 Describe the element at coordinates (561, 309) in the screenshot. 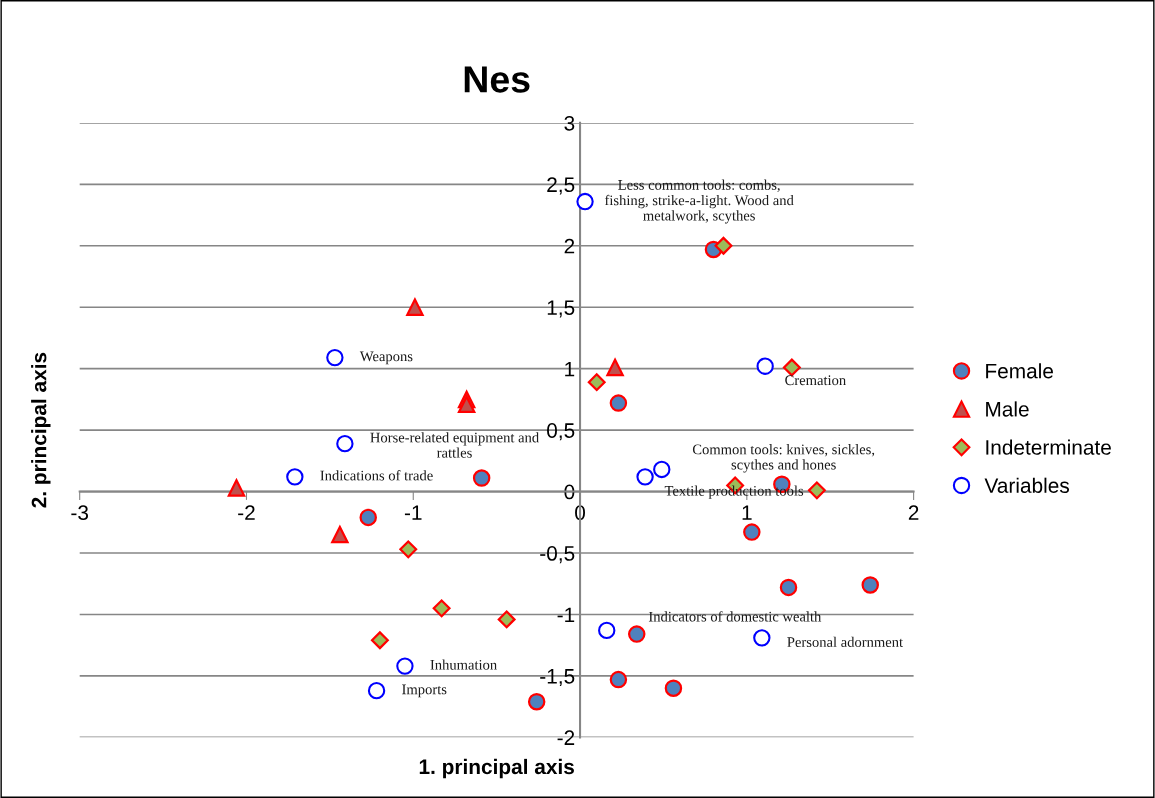

I see `y-tick-label: 1,5` at that location.